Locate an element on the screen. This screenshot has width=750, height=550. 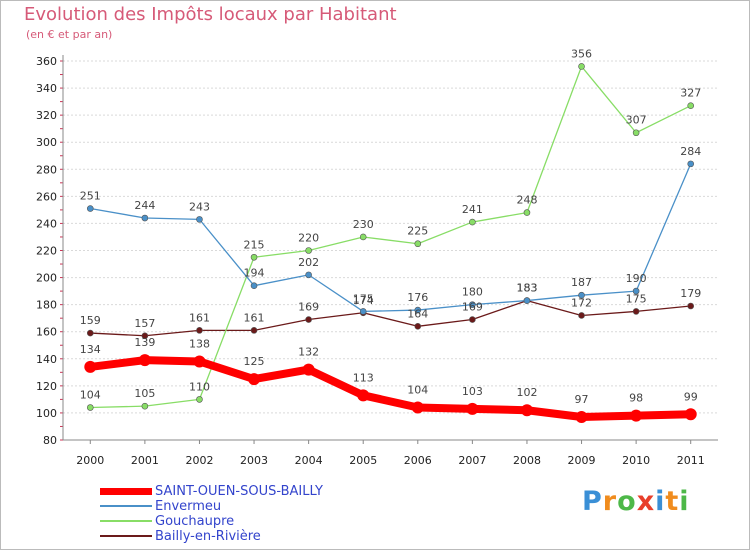
legend-item: SAINT-OUEN-SOUS-BAILLY is located at coordinates (250, 491).